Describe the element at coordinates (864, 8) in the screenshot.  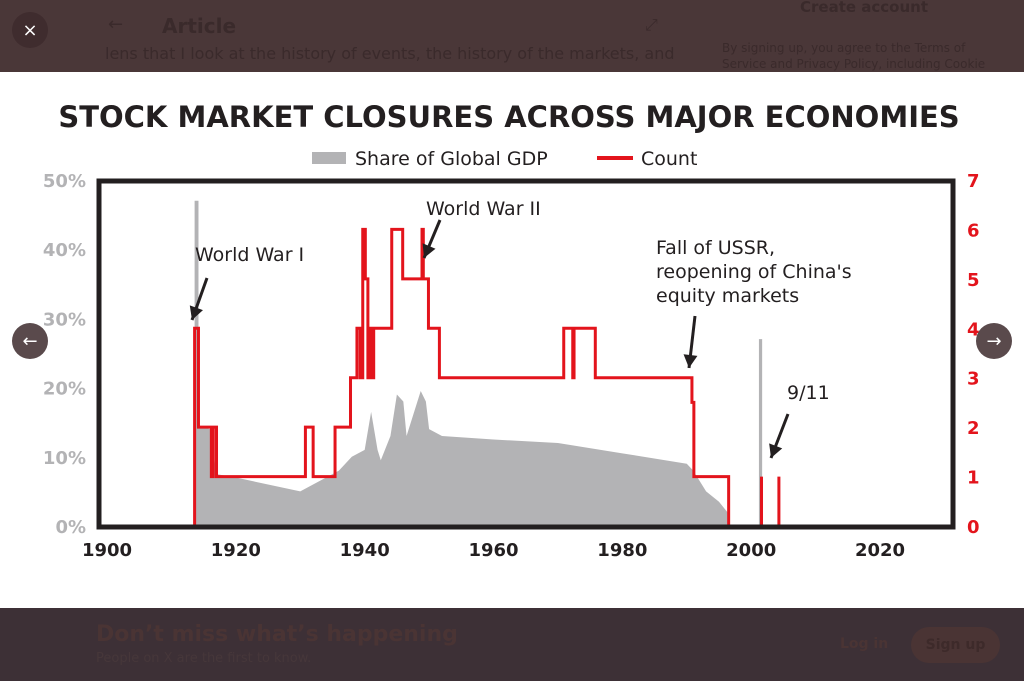
I see `create-account-title: Create account` at that location.